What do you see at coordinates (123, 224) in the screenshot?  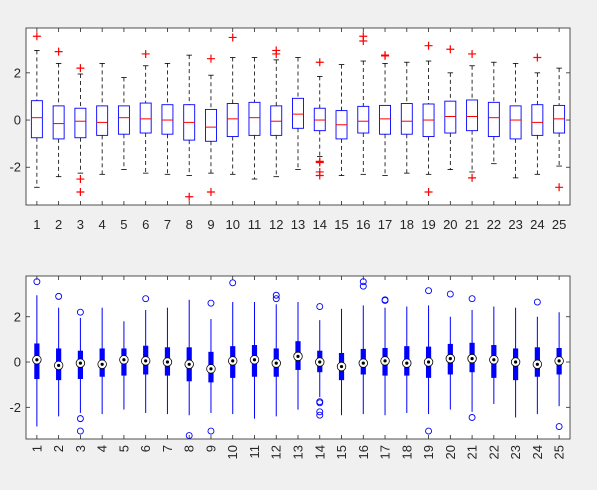 I see `x-tick-label: 5` at bounding box center [123, 224].